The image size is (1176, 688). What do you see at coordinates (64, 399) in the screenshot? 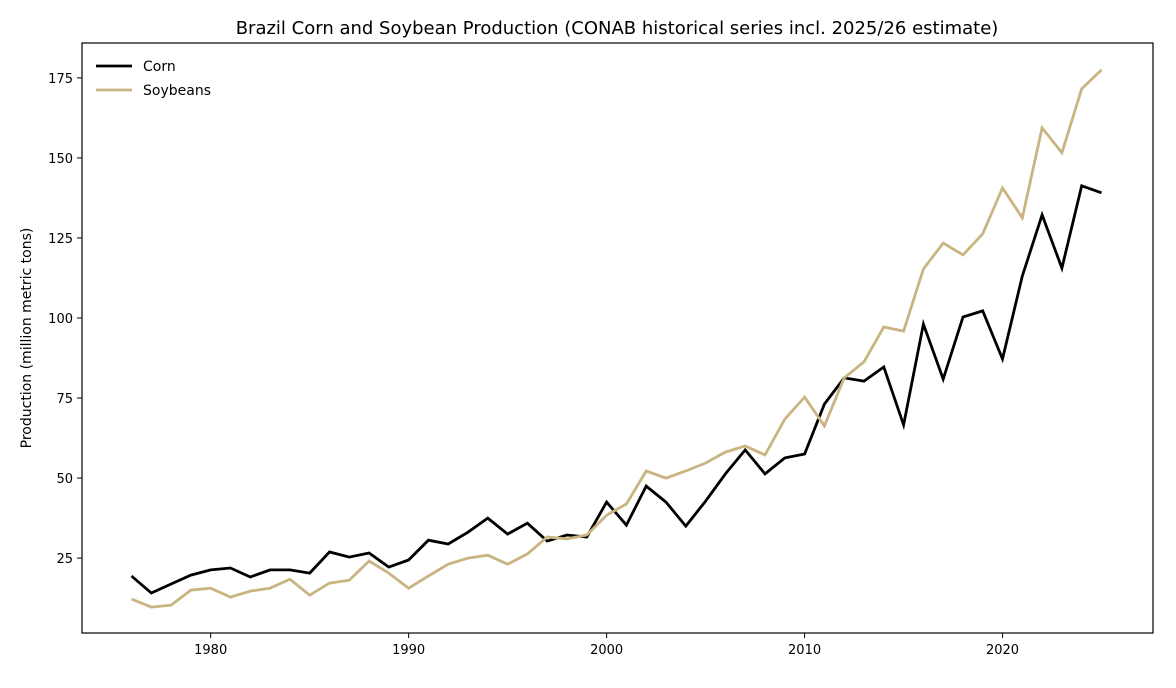
I see `y-tick-label: 75` at bounding box center [64, 399].